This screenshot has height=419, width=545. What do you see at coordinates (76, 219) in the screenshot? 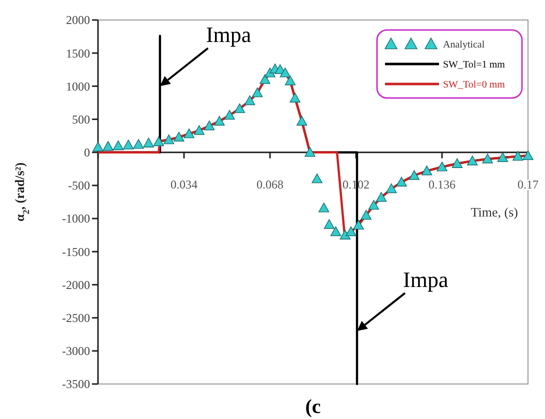
I see `y-tick-label: -1000` at bounding box center [76, 219].